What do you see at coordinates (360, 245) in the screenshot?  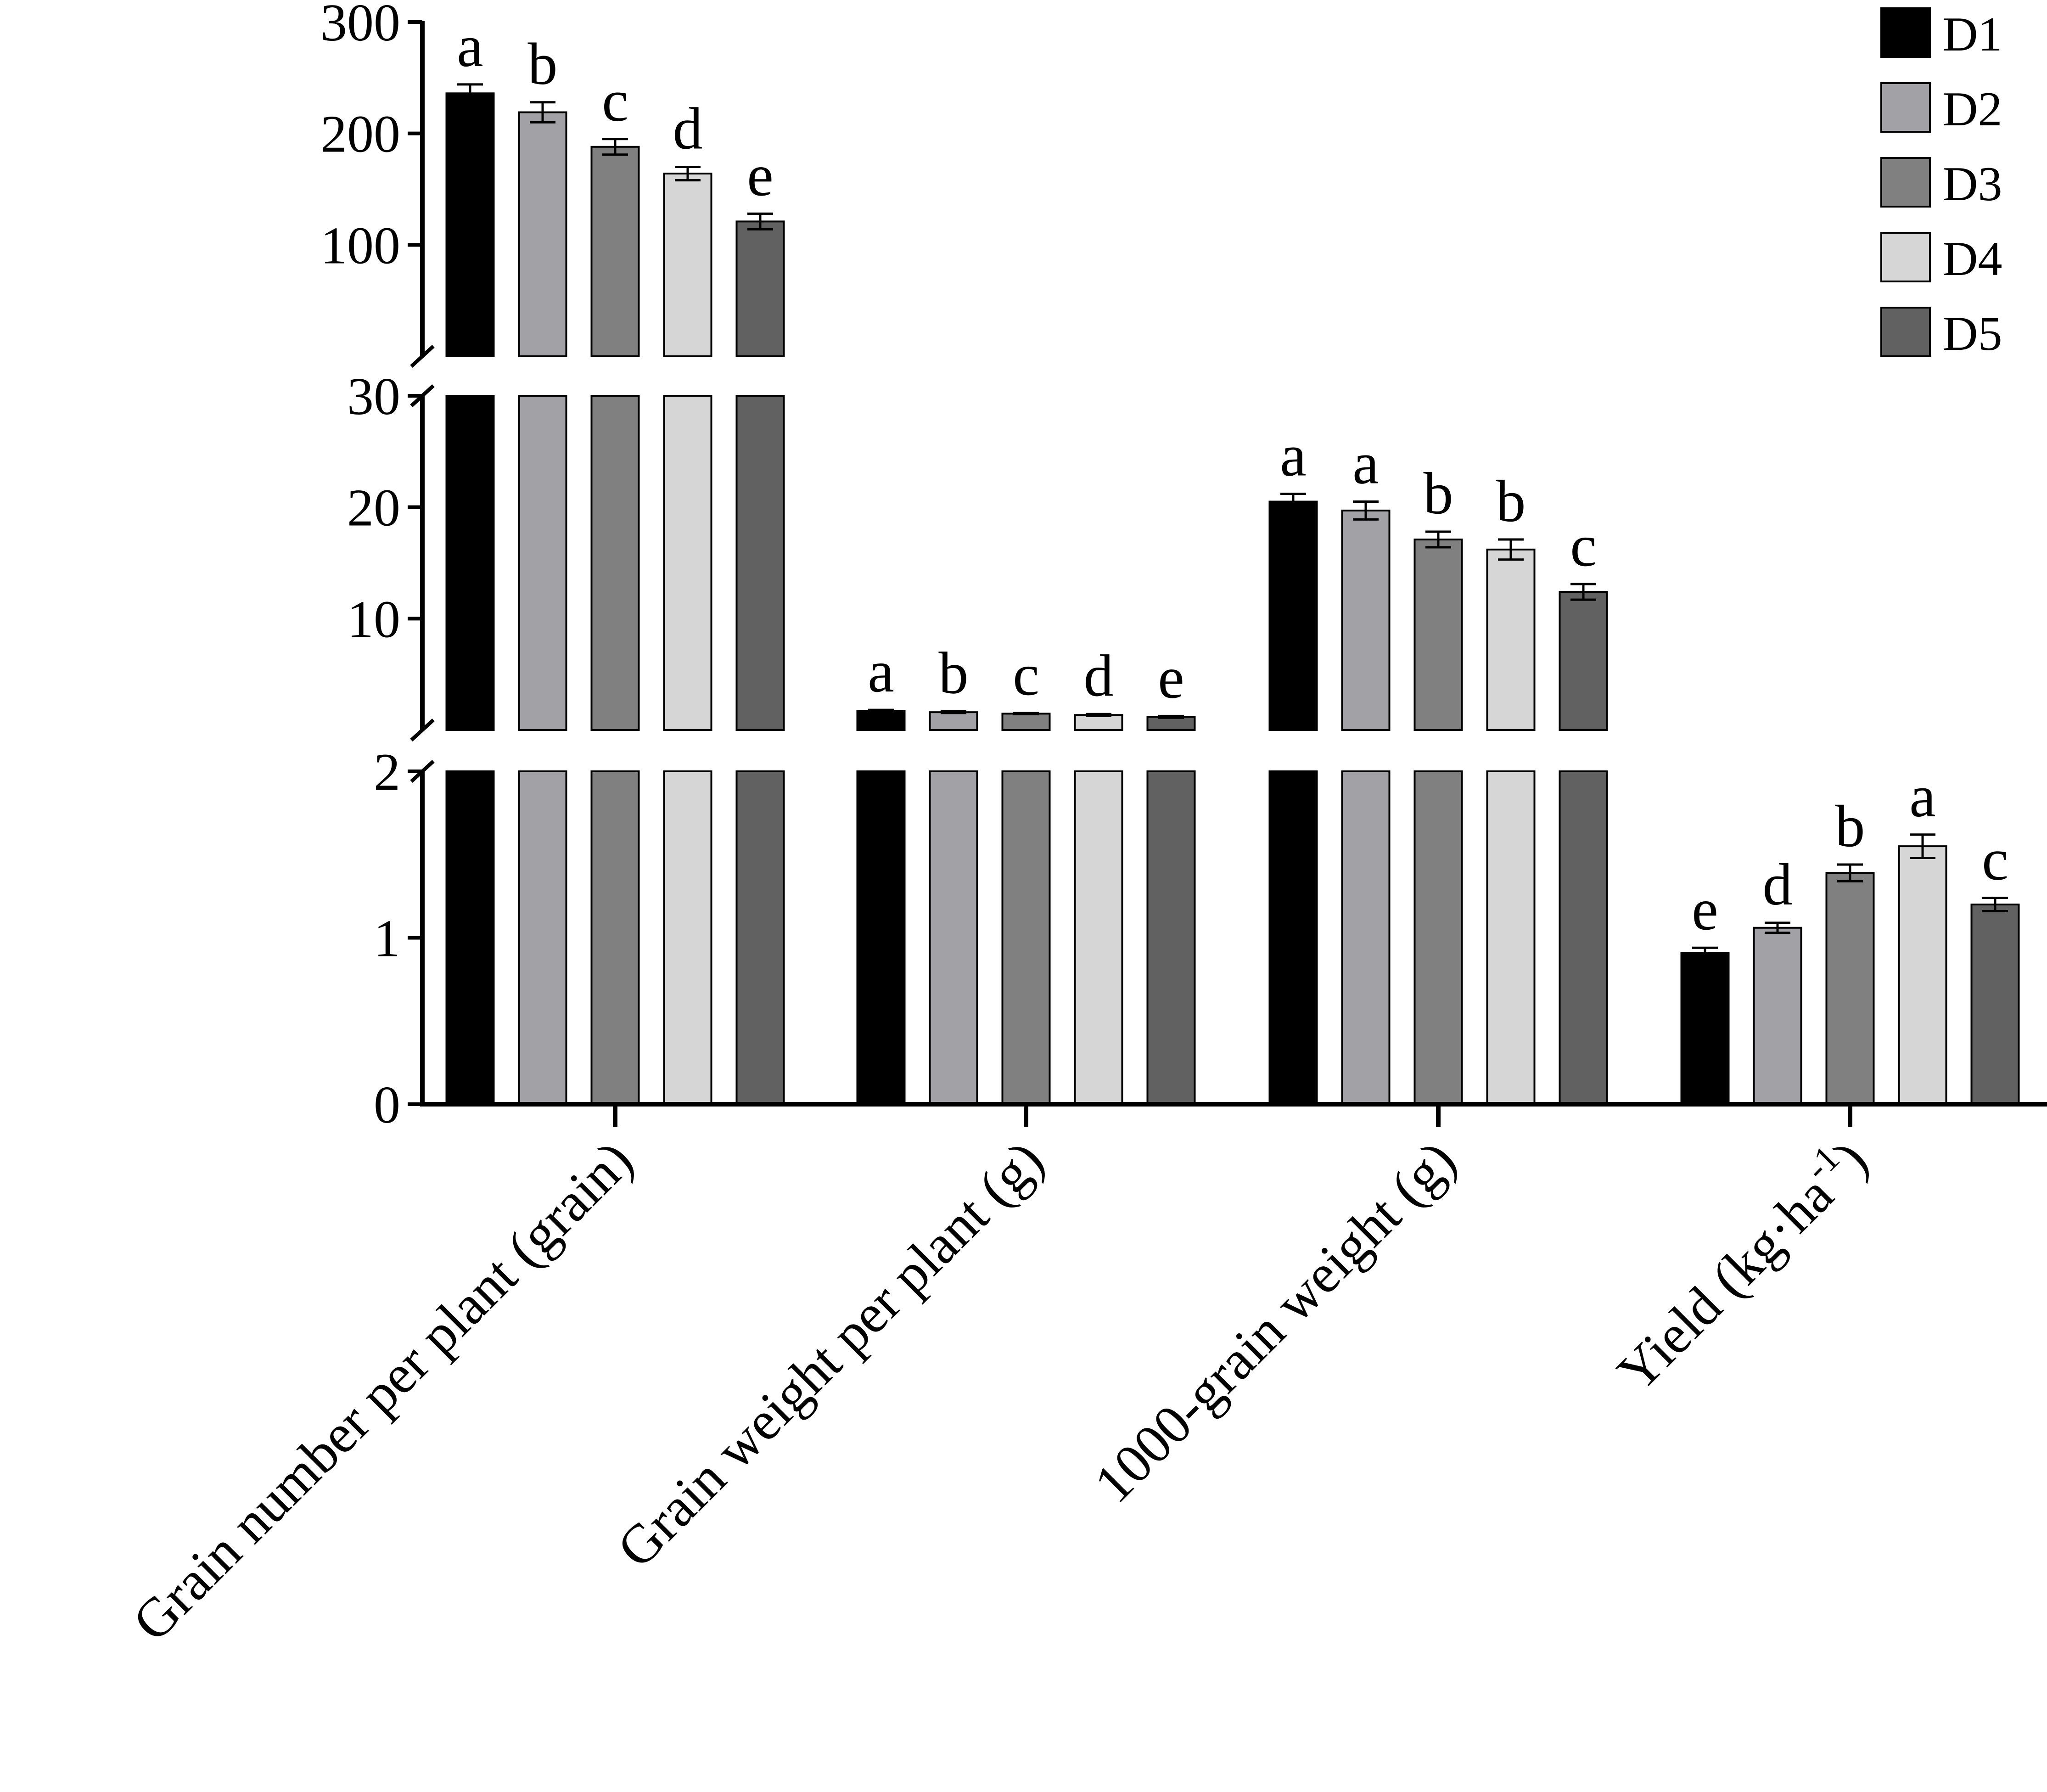 I see `y-tick-label-seg3-1: 100` at bounding box center [360, 245].